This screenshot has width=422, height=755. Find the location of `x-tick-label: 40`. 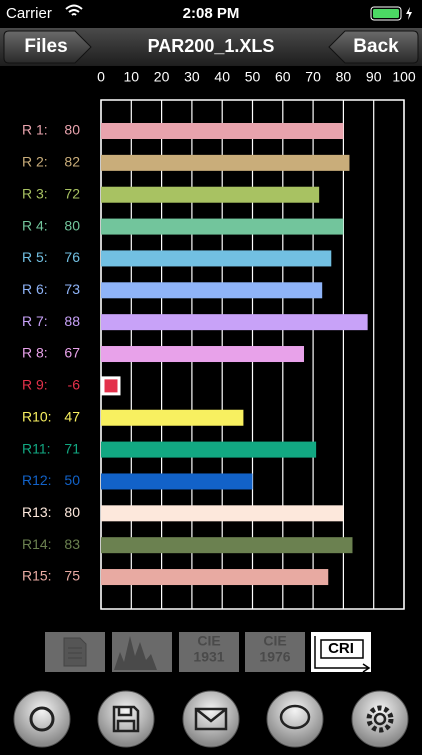

x-tick-label: 40 is located at coordinates (222, 77).